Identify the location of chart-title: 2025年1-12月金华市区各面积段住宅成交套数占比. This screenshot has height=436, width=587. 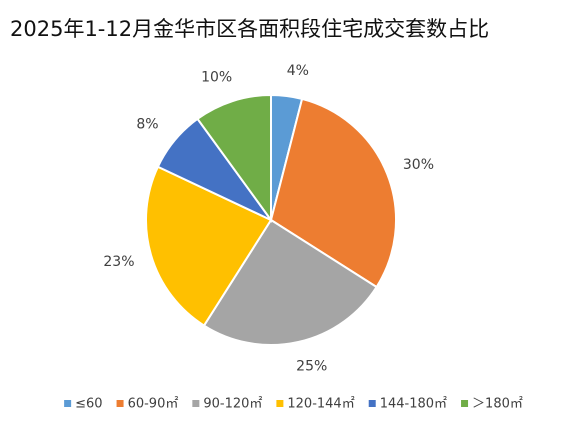
(249, 29).